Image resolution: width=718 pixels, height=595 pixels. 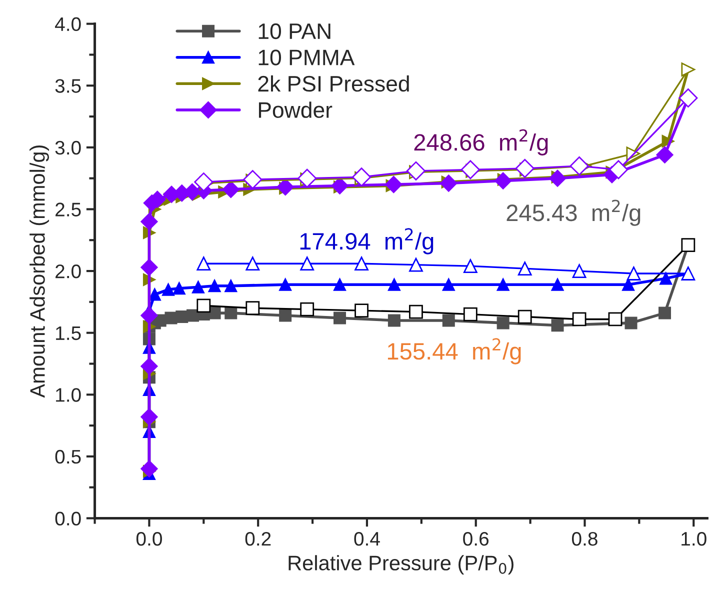 I want to click on y-tick-label: 1.0, so click(x=68, y=395).